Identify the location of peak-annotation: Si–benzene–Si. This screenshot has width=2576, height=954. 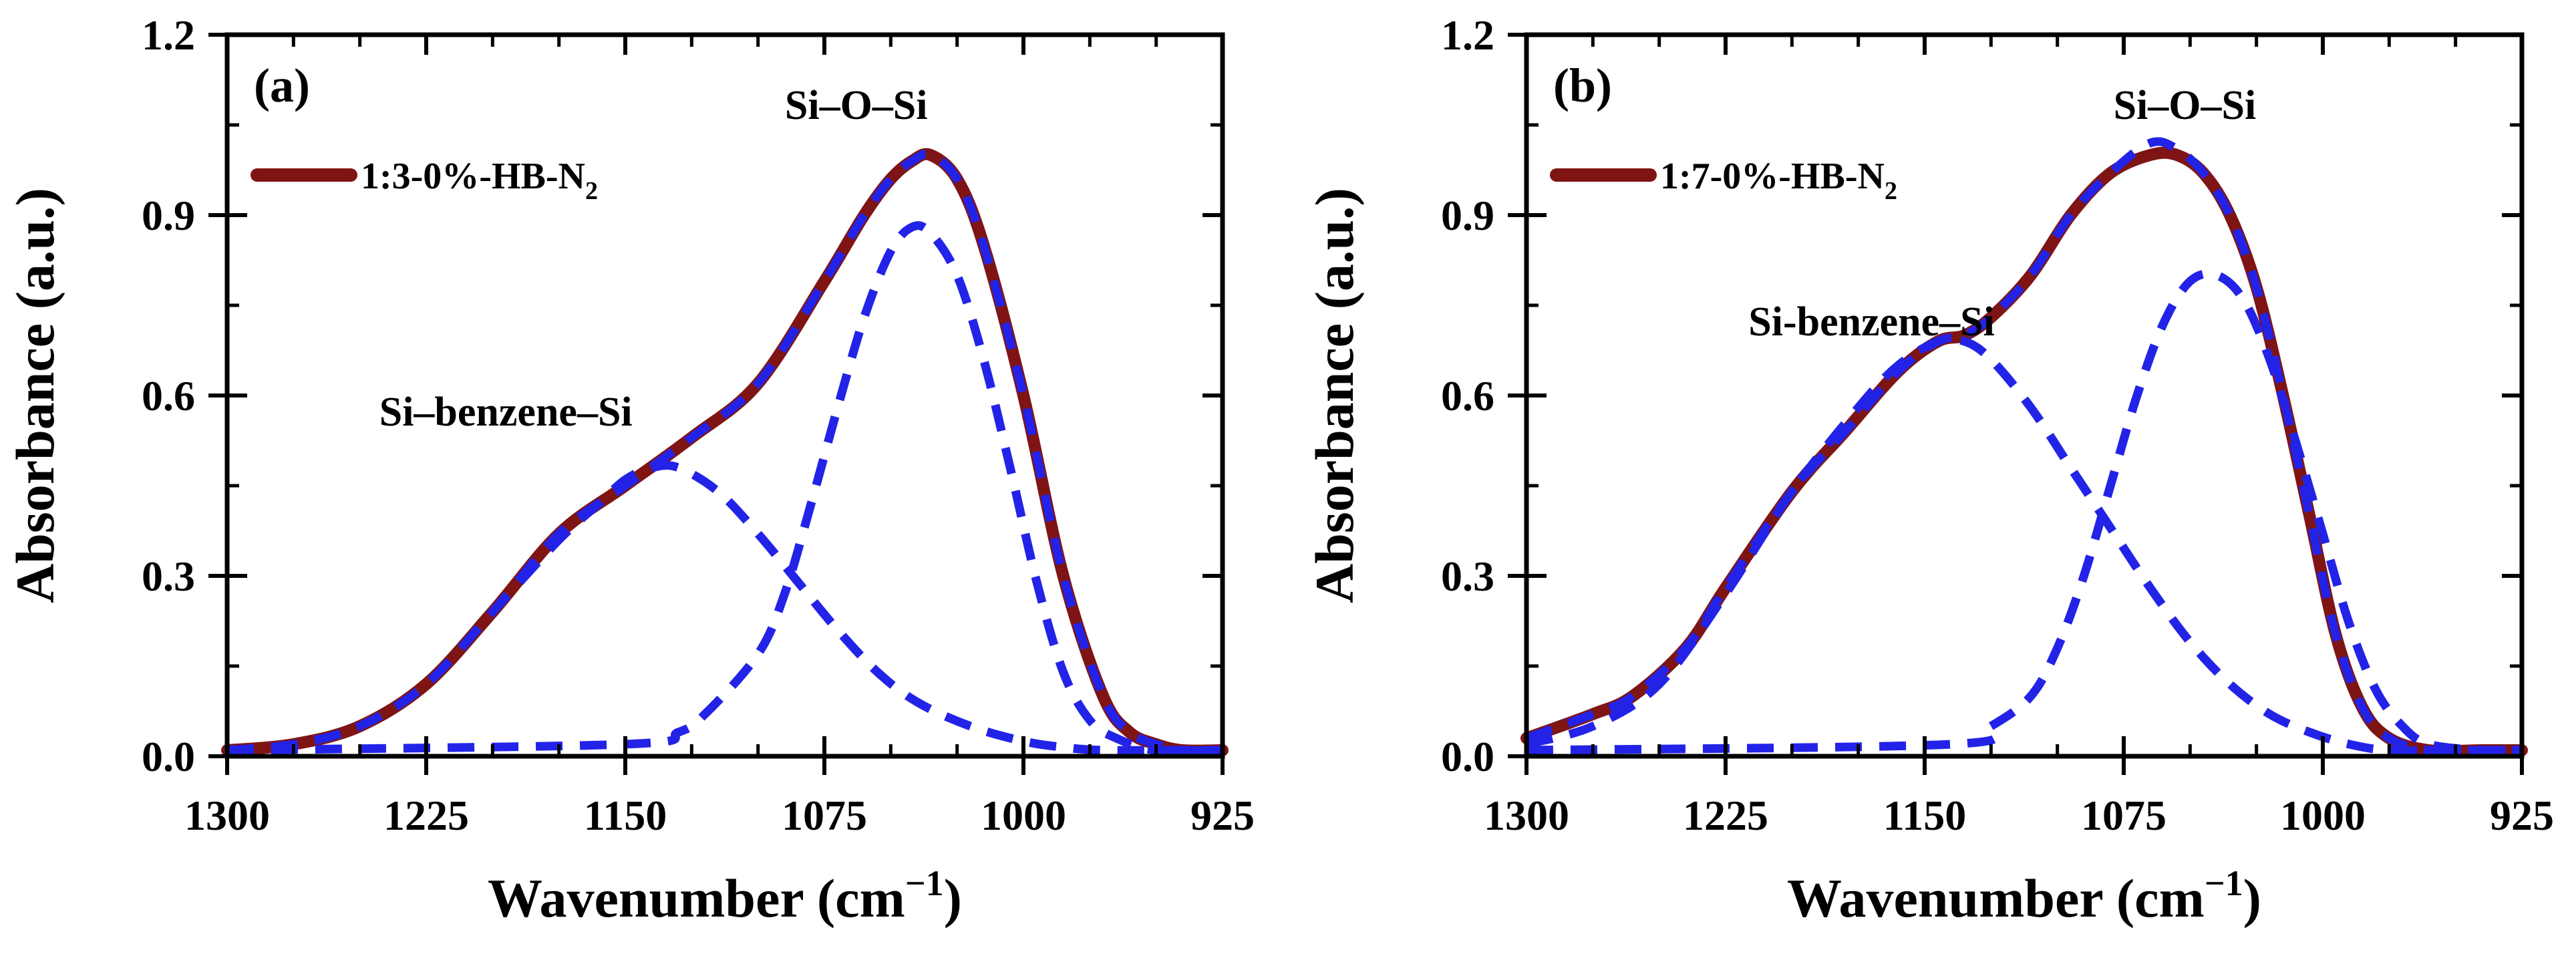
(506, 412).